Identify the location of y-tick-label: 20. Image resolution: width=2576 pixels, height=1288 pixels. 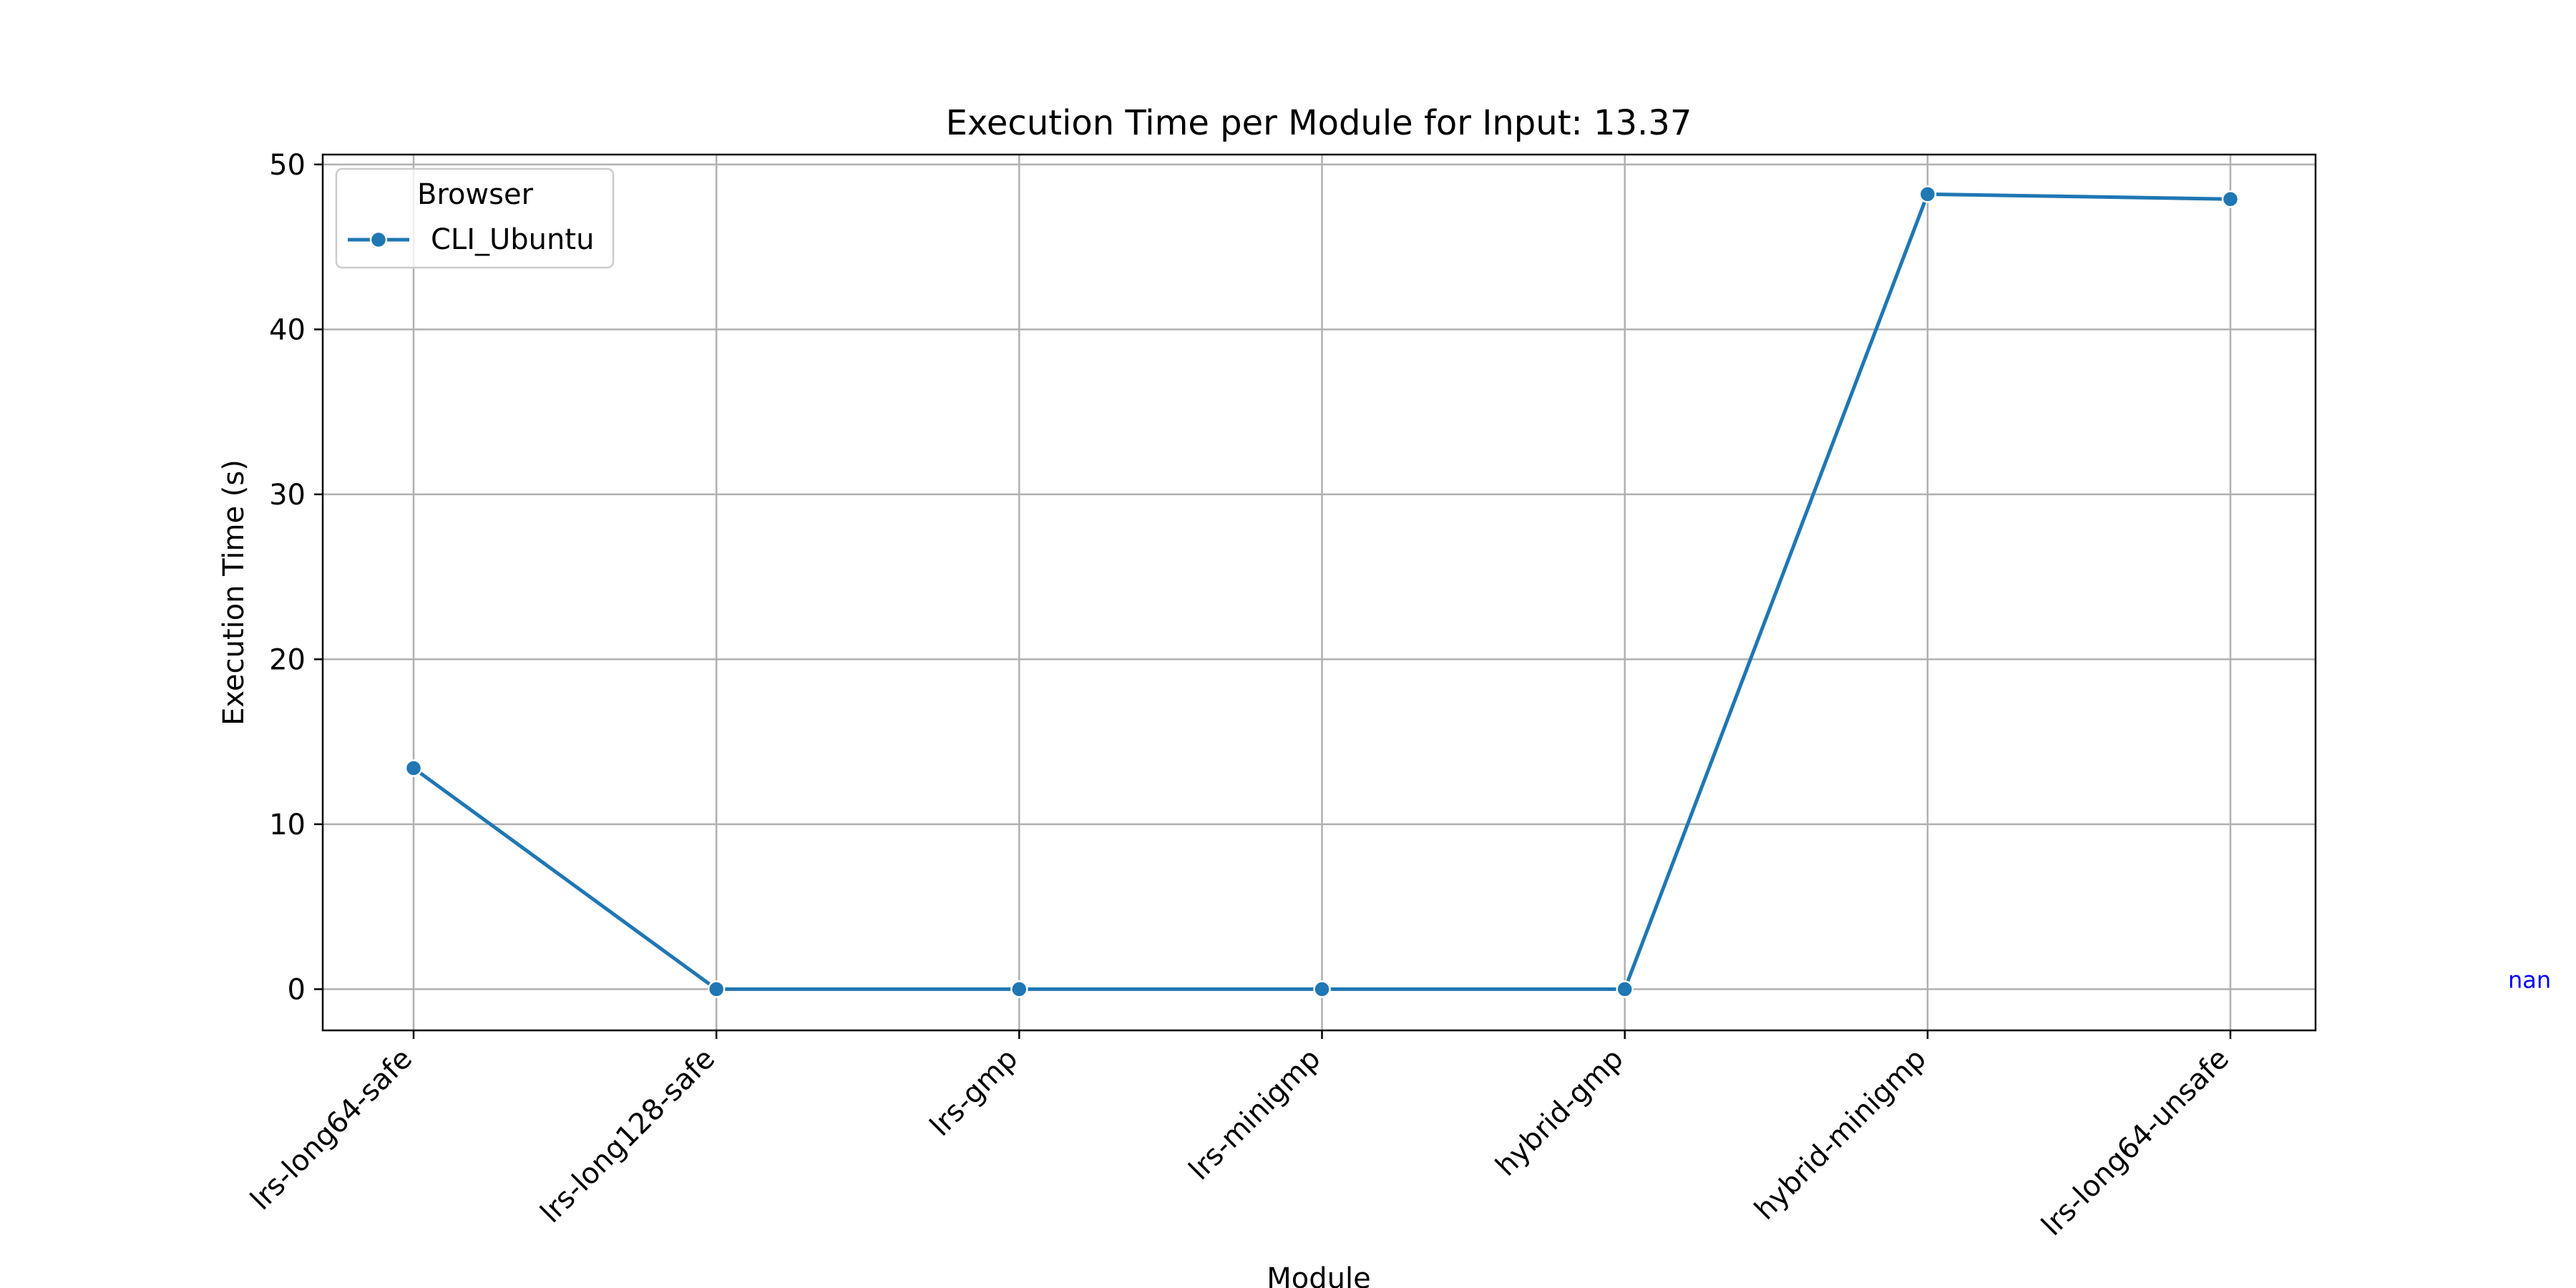
(287, 659).